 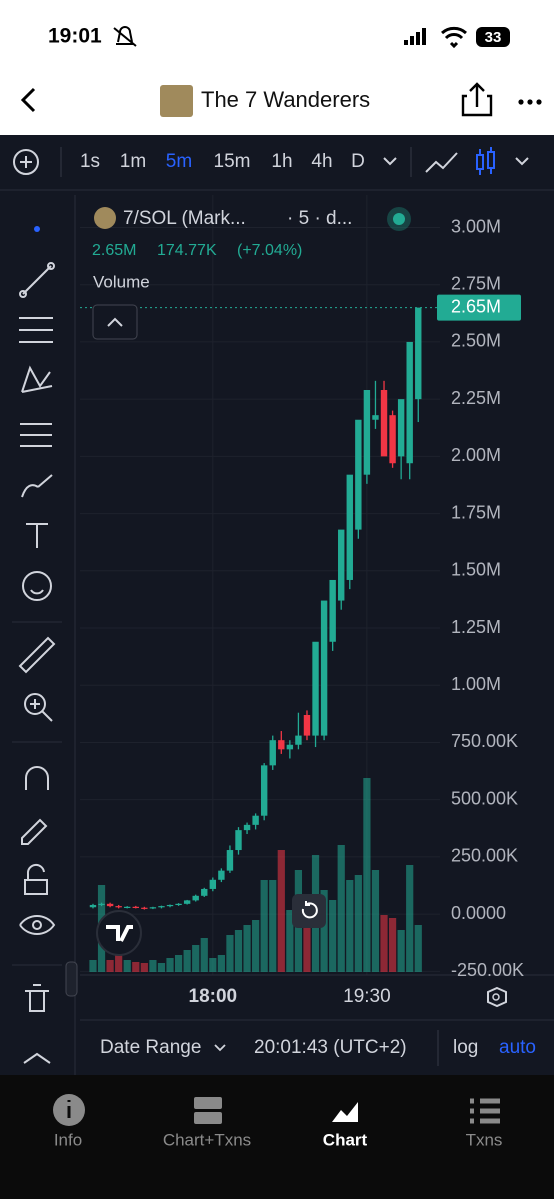 I want to click on tab-label: Chart+Txns, so click(x=207, y=1139).